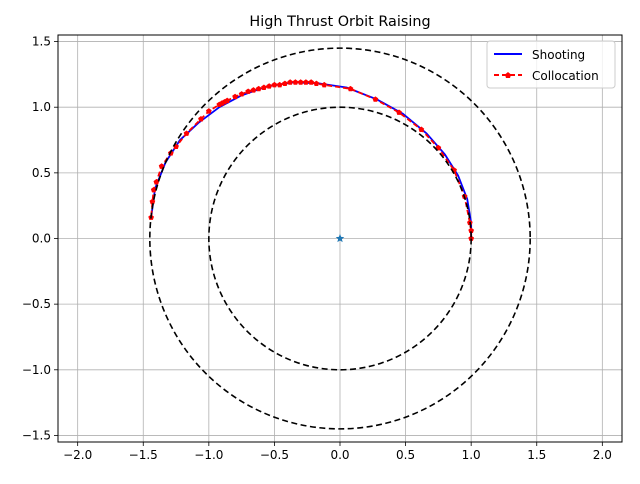 The height and width of the screenshot is (484, 640). What do you see at coordinates (558, 55) in the screenshot?
I see `legend-label-shooting: Shooting` at bounding box center [558, 55].